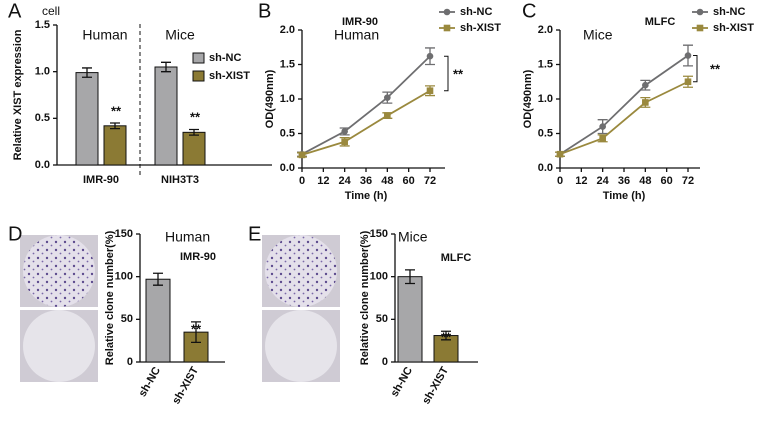  Describe the element at coordinates (101, 180) in the screenshot. I see `x-tick-label: IMR-90` at that location.